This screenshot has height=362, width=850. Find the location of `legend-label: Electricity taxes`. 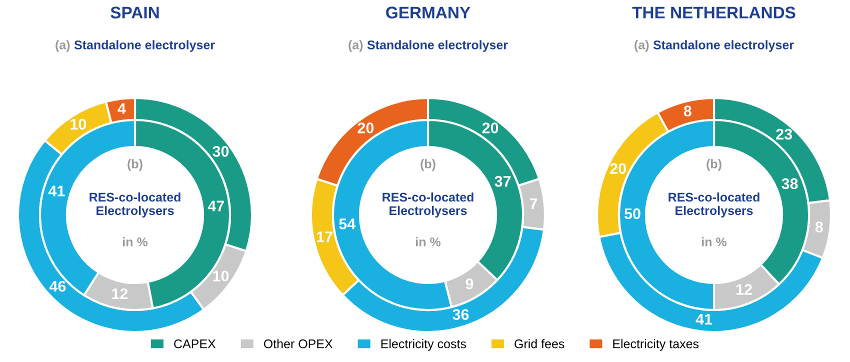

legend-label: Electricity taxes is located at coordinates (656, 345).